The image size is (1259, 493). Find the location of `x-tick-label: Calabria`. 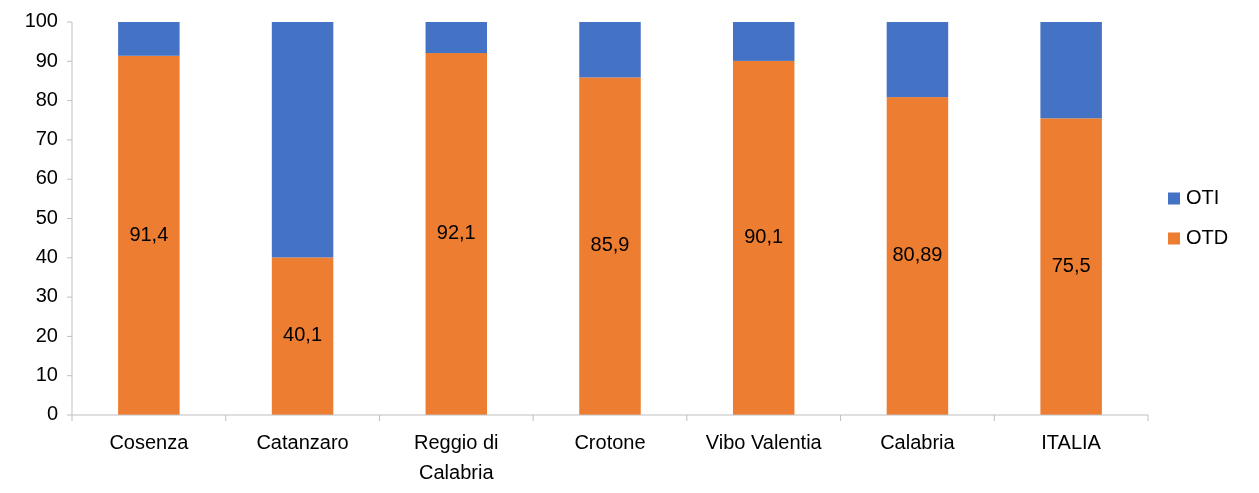

x-tick-label: Calabria is located at coordinates (918, 442).